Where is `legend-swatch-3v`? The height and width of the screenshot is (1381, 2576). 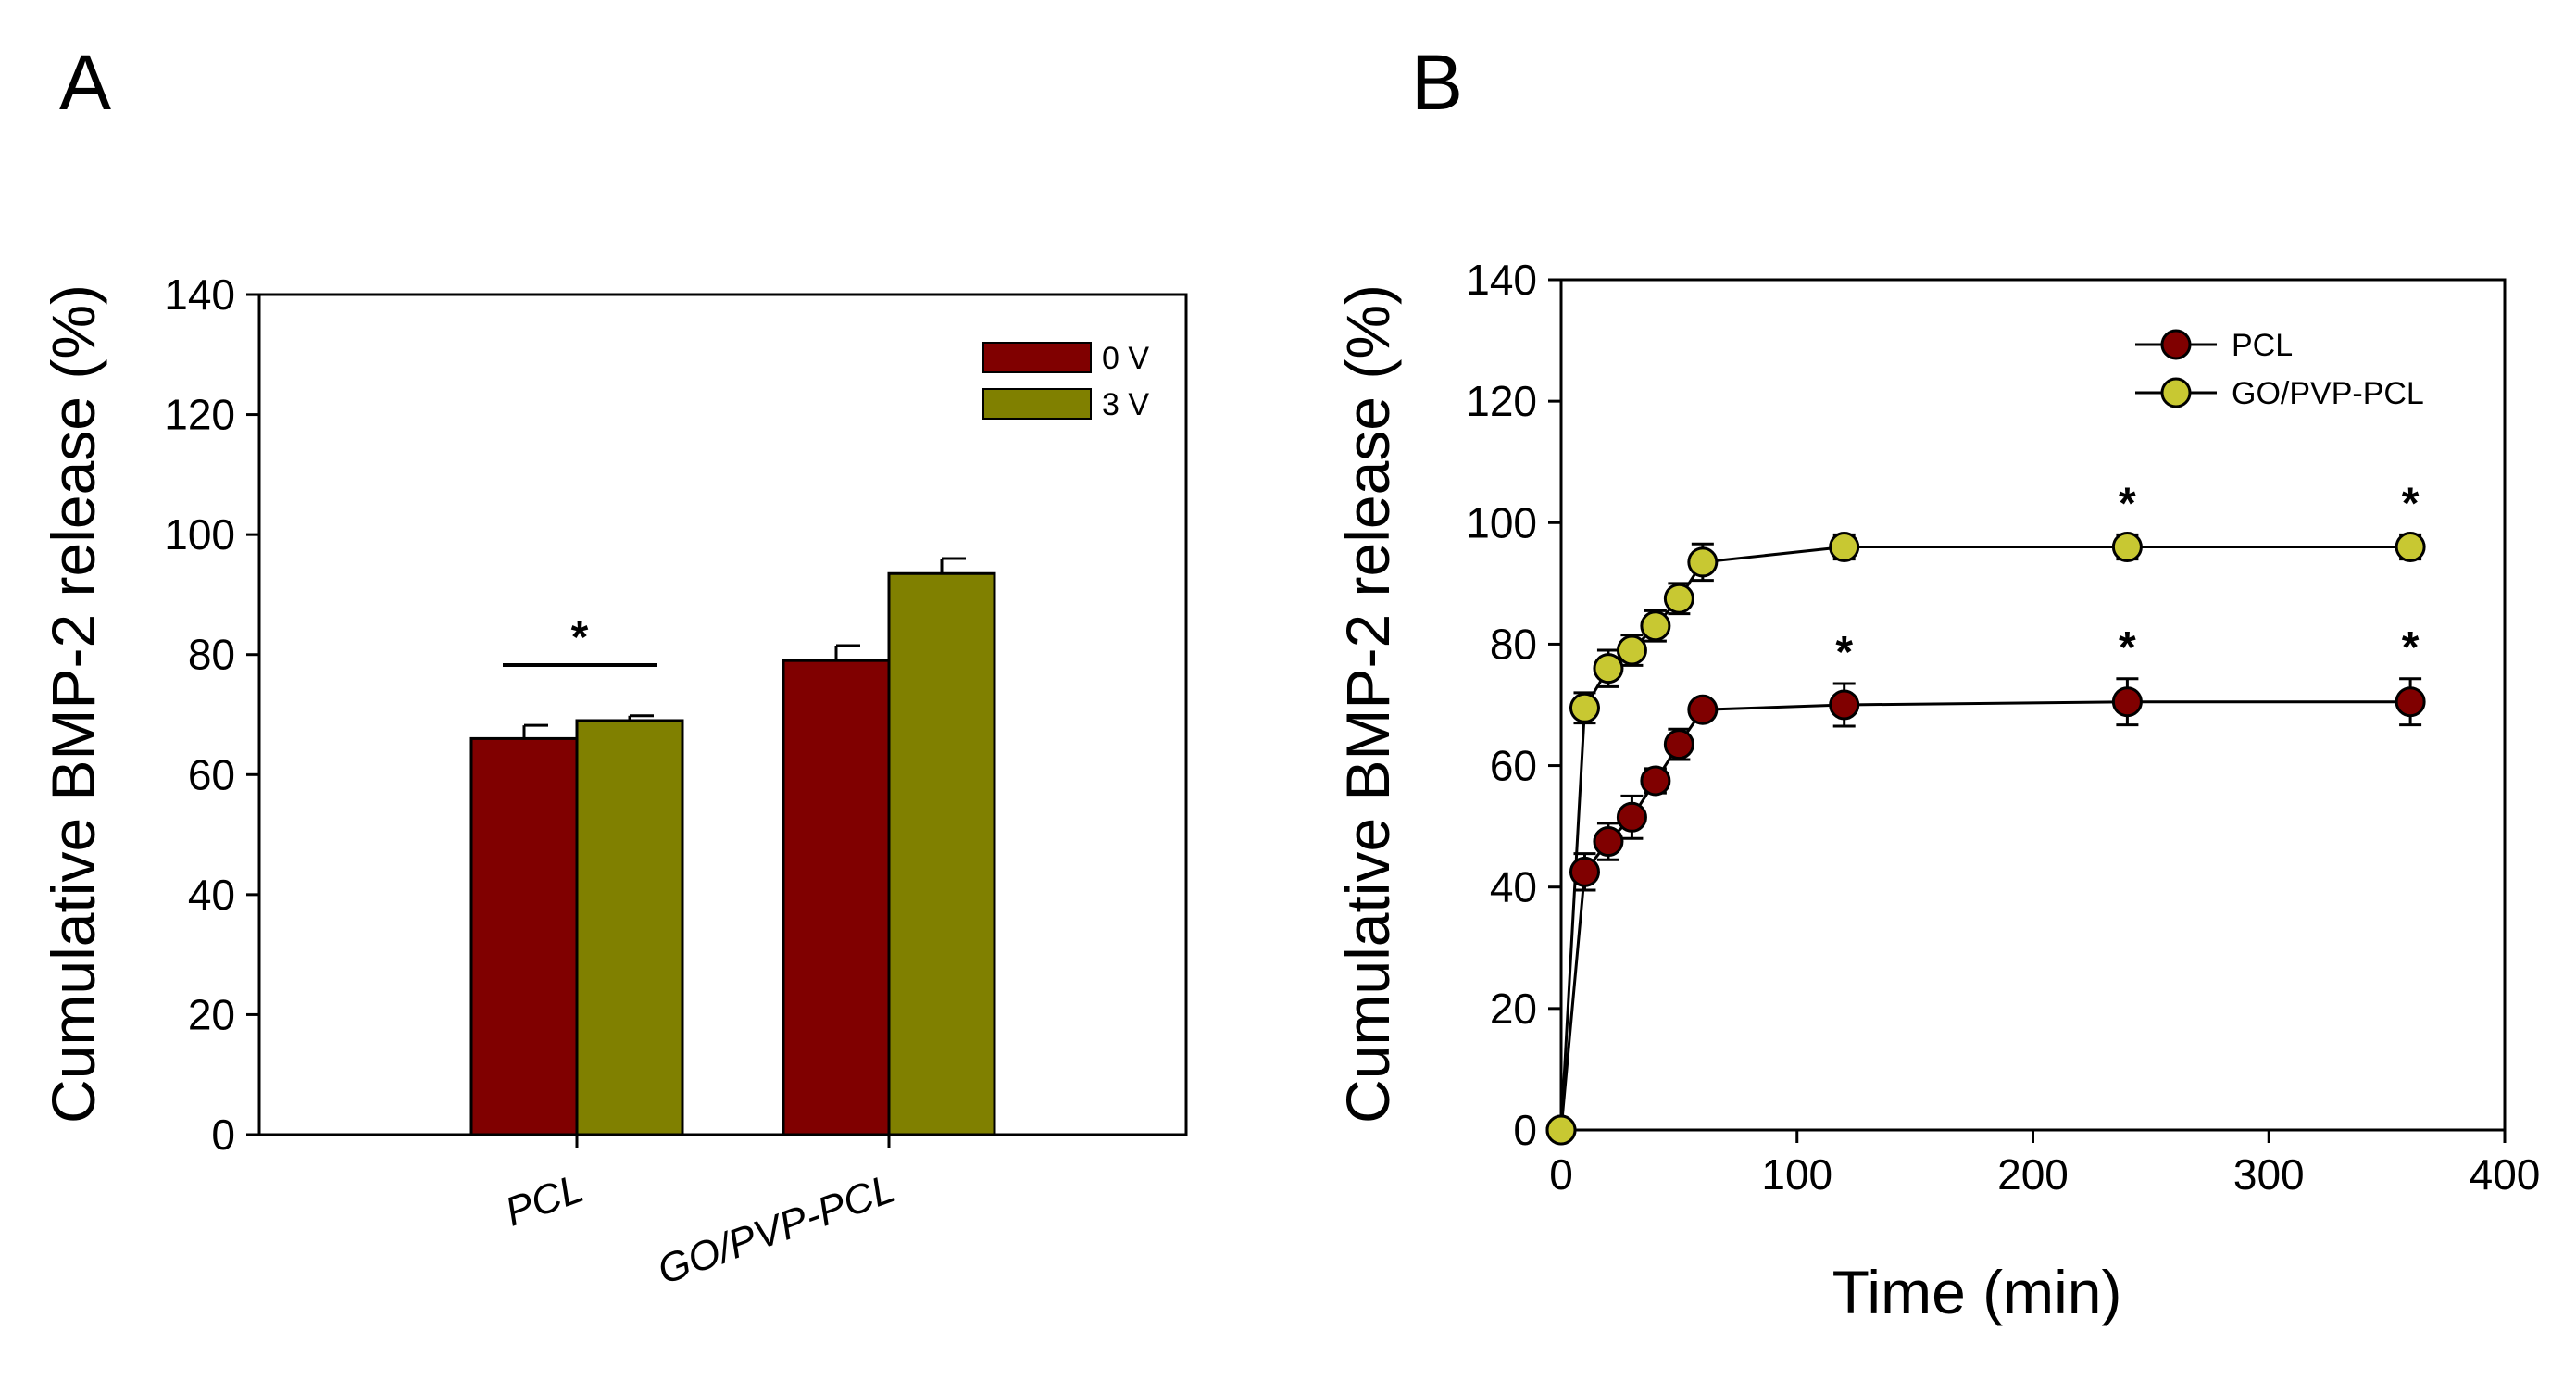 legend-swatch-3v is located at coordinates (1037, 404).